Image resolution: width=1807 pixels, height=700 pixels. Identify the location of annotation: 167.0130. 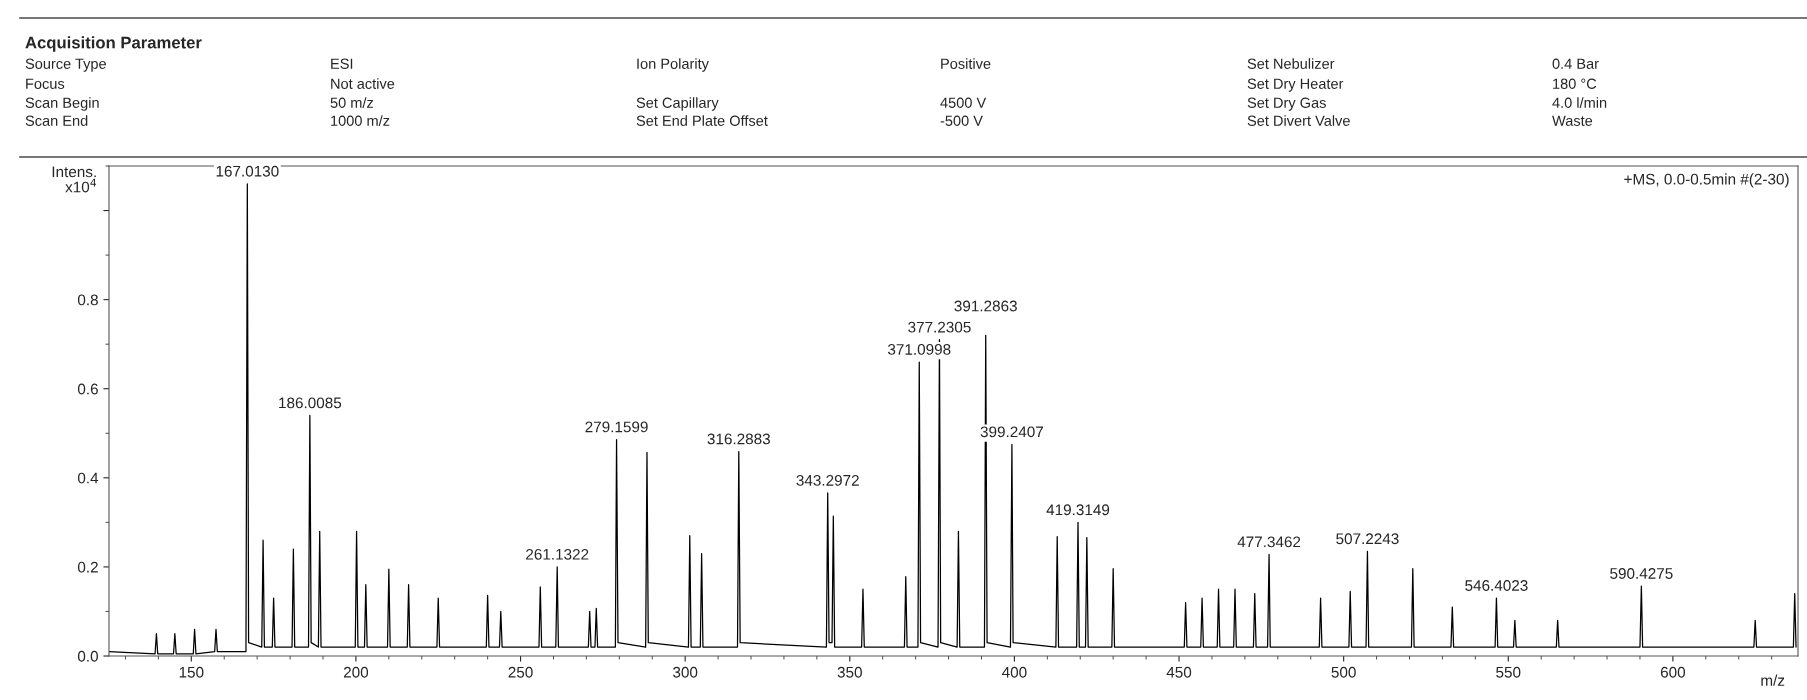
(247, 171).